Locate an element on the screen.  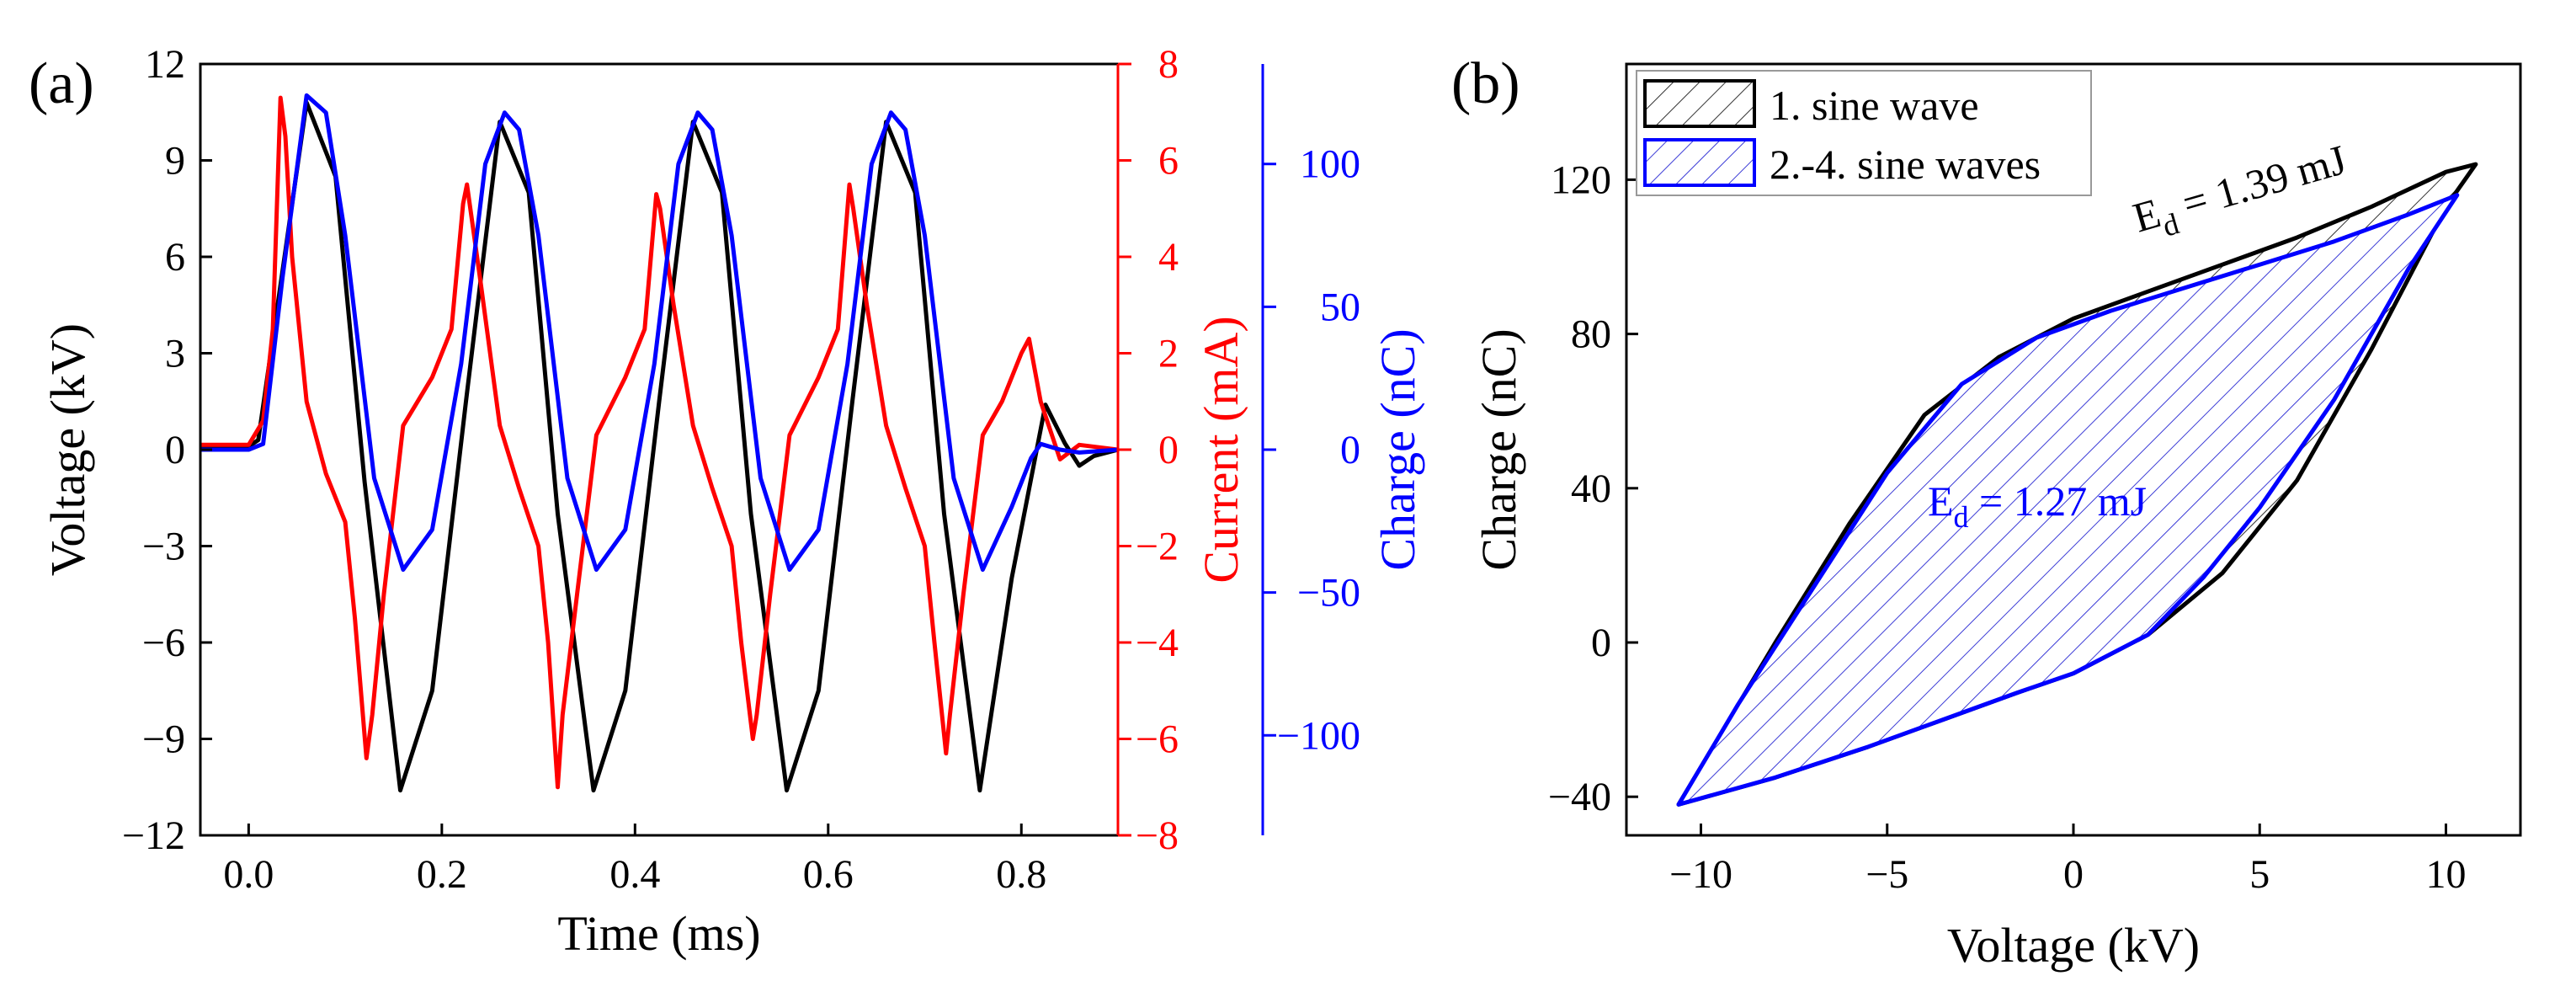
x-tick-label: −5 is located at coordinates (1887, 875).